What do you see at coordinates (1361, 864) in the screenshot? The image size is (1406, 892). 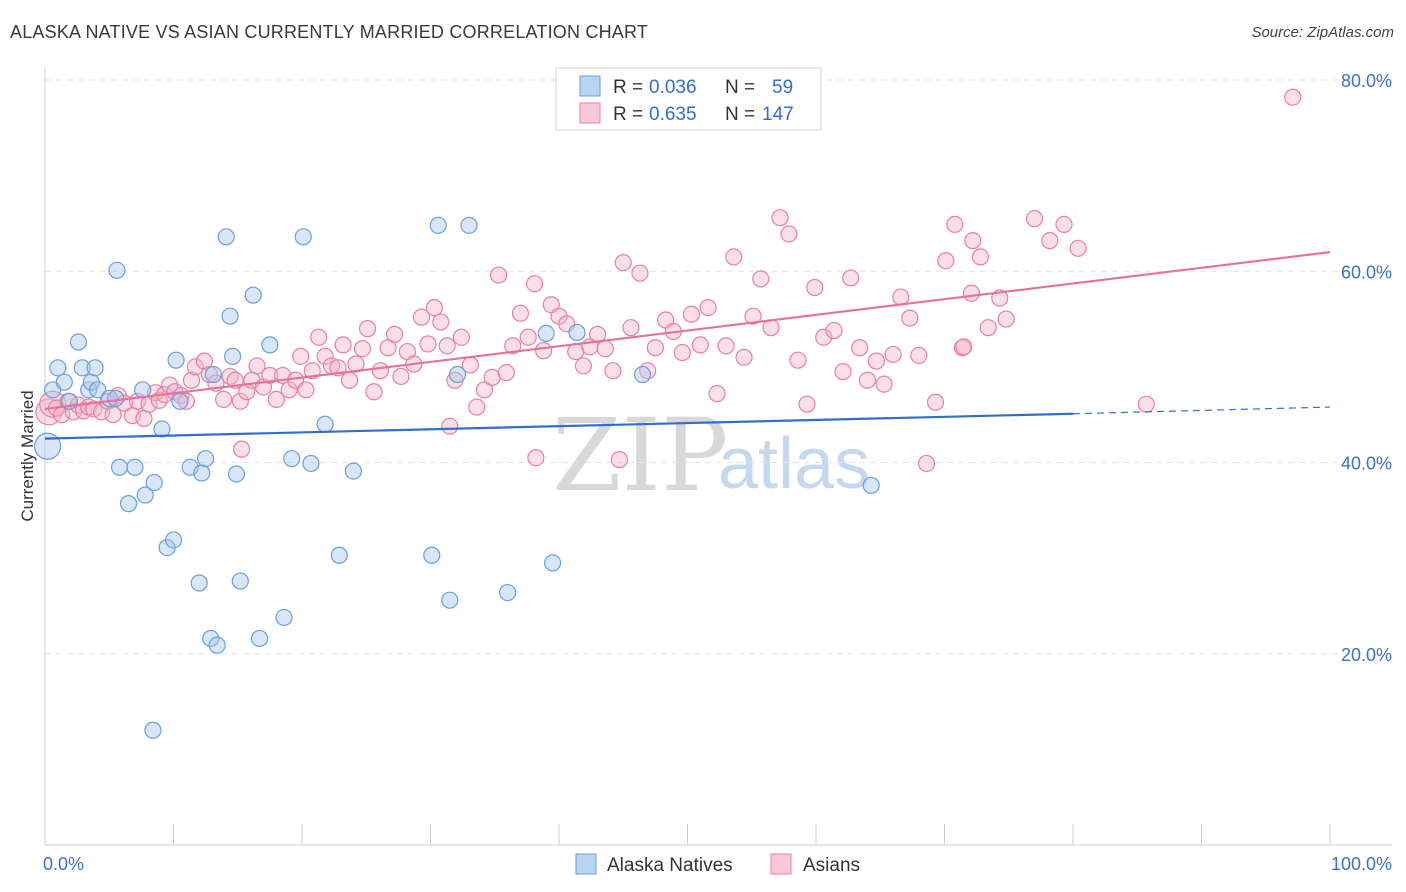 I see `x-tick-label-max: 100.0%` at bounding box center [1361, 864].